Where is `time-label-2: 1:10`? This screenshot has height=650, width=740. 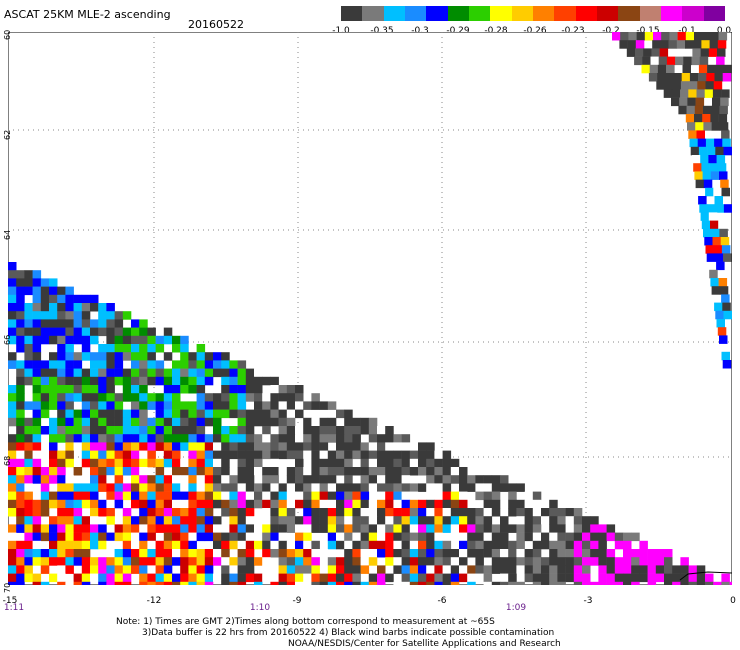
time-label-2: 1:10 is located at coordinates (260, 608).